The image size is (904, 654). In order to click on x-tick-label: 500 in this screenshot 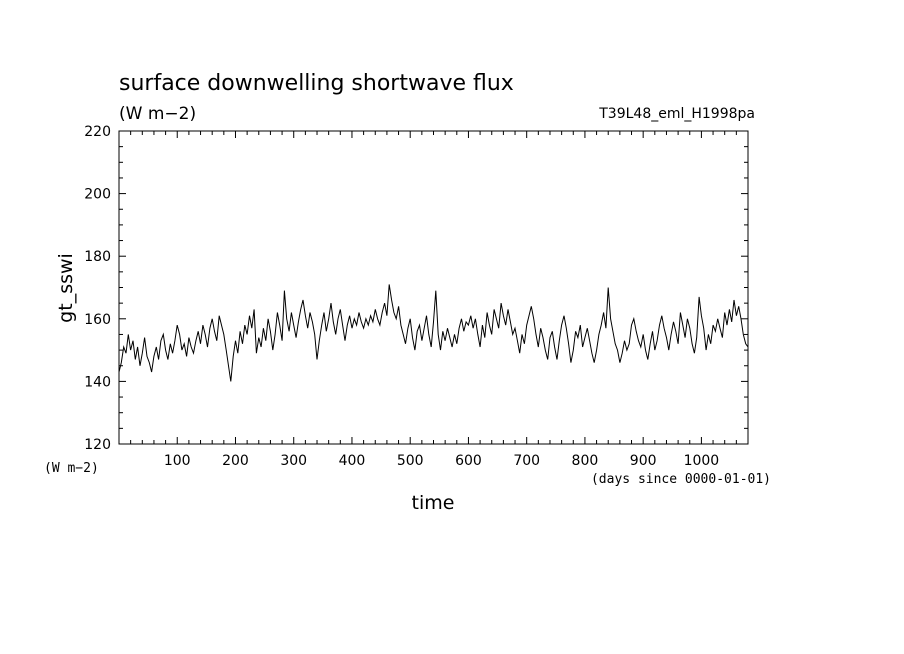, I will do `click(410, 461)`.